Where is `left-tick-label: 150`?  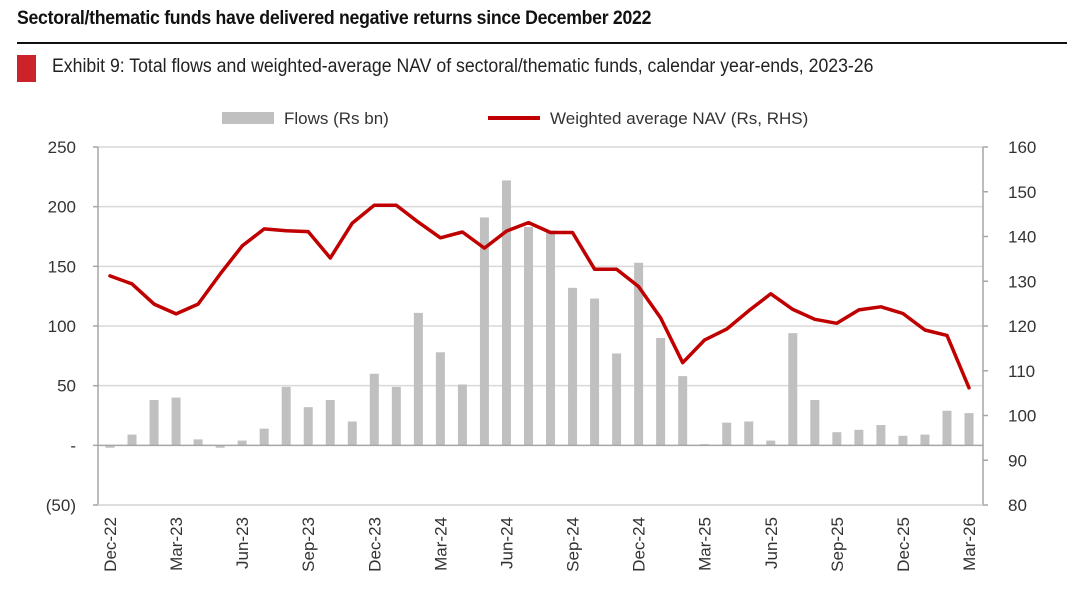
left-tick-label: 150 is located at coordinates (62, 266).